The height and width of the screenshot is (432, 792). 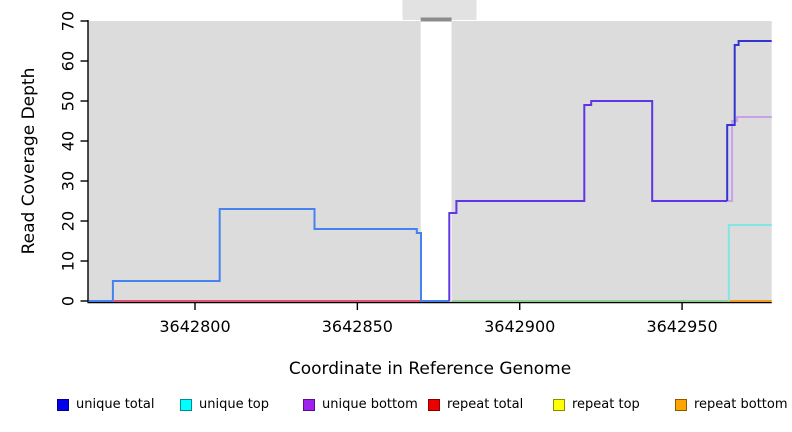 What do you see at coordinates (68, 301) in the screenshot?
I see `y-tick-label: 0` at bounding box center [68, 301].